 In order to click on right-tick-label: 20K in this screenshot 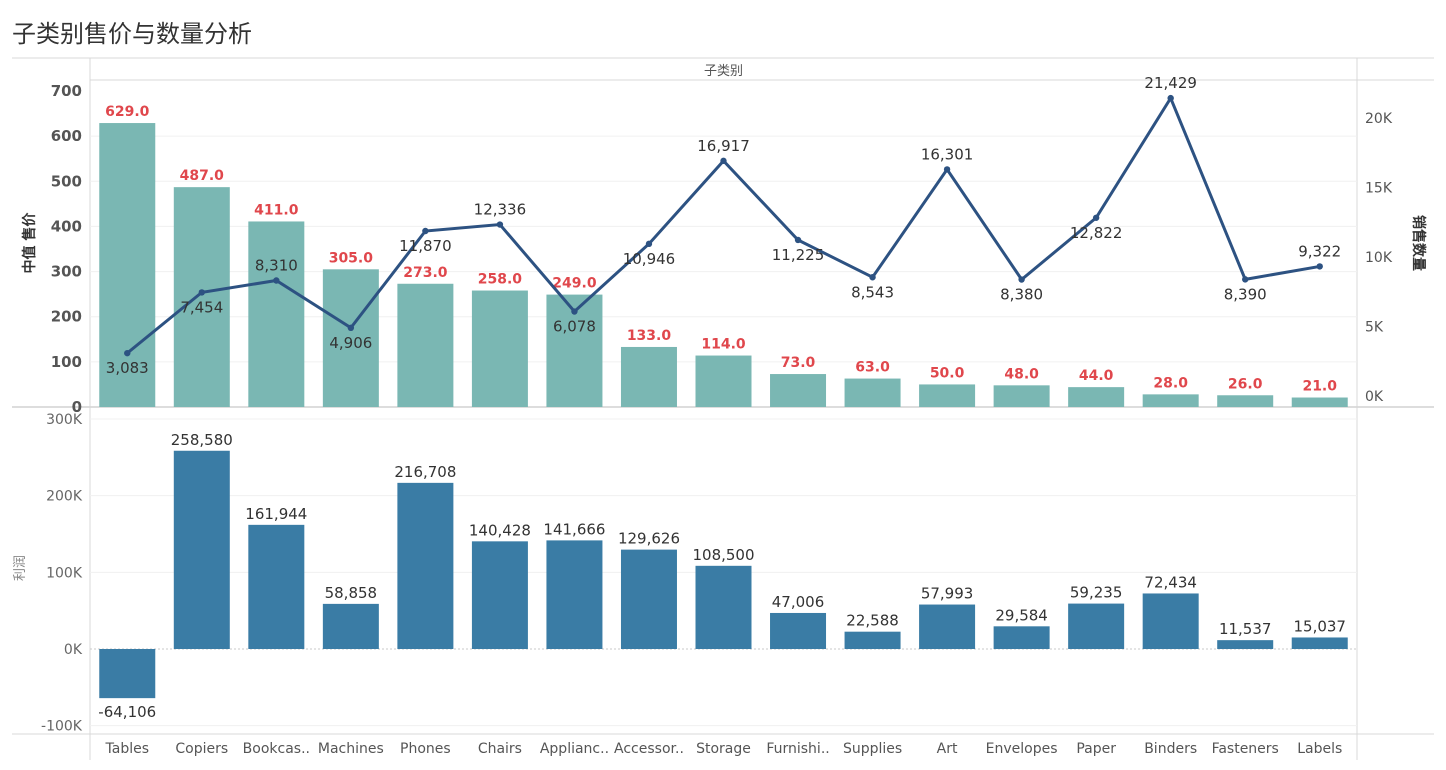, I will do `click(1379, 119)`.